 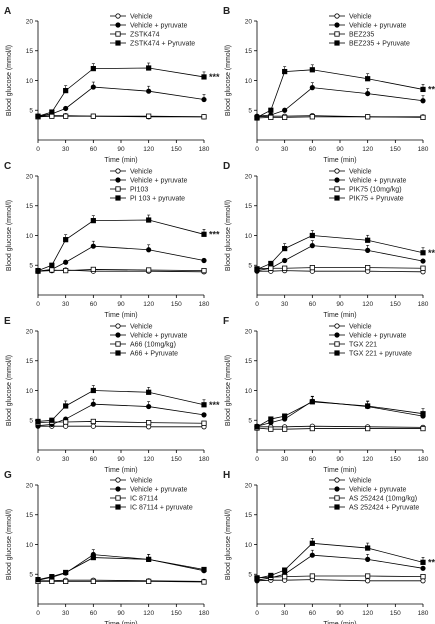 What do you see at coordinates (118, 180) in the screenshot?
I see `legend-marker-c` at bounding box center [118, 180].